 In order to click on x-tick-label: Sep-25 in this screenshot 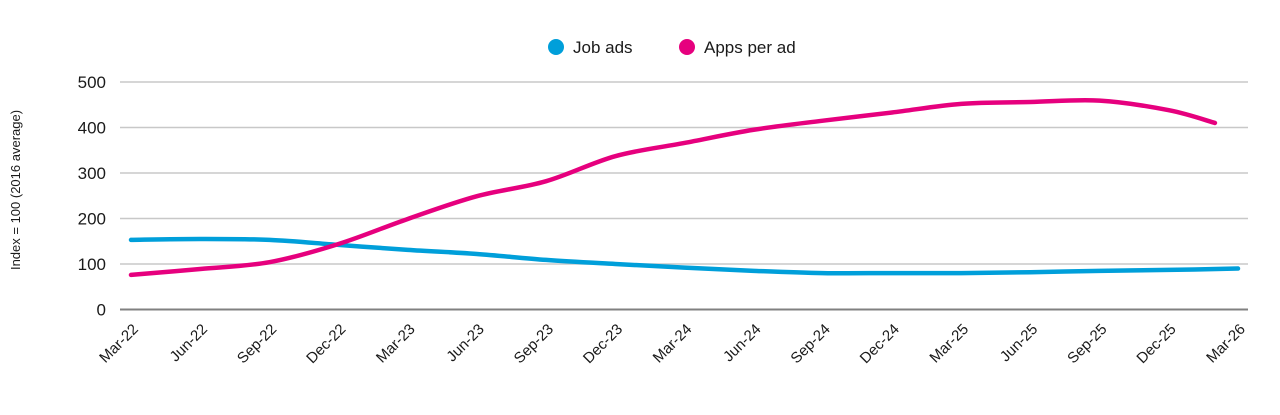, I will do `click(1087, 344)`.